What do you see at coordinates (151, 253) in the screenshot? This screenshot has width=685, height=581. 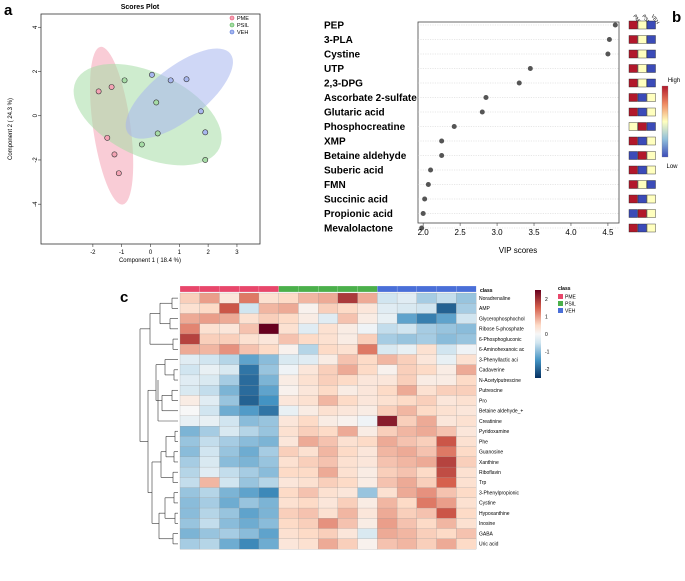 I see `scores-xtick-label: 0` at bounding box center [151, 253].